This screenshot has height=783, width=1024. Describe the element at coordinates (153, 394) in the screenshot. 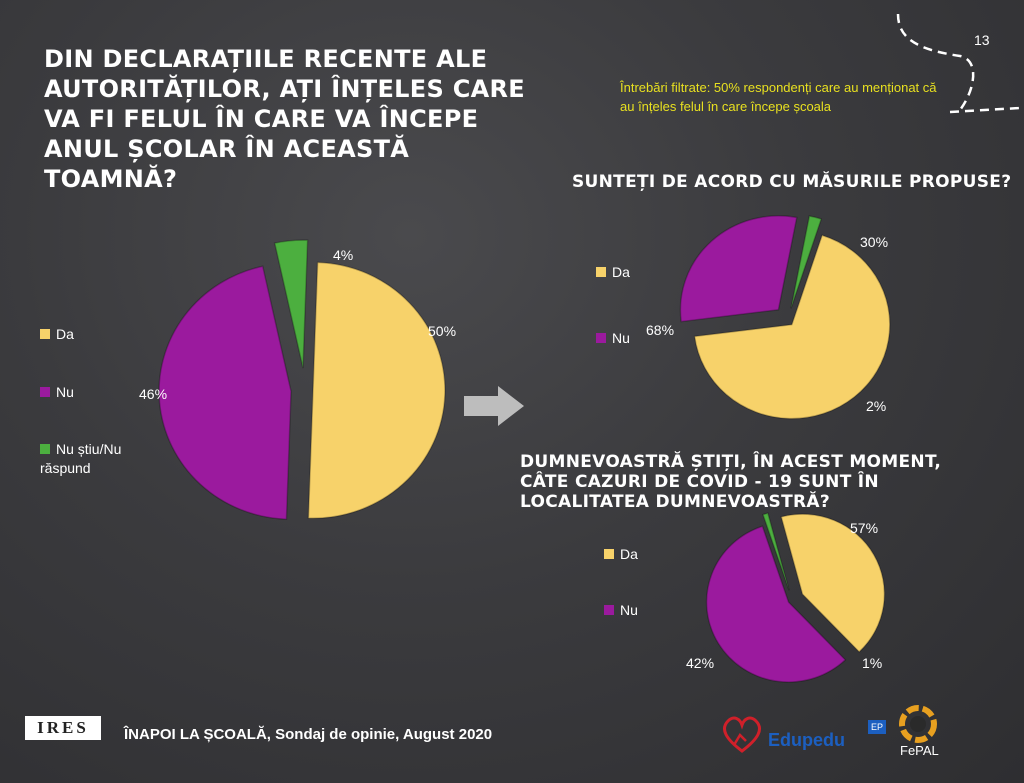

I see `data-label: 46%` at that location.